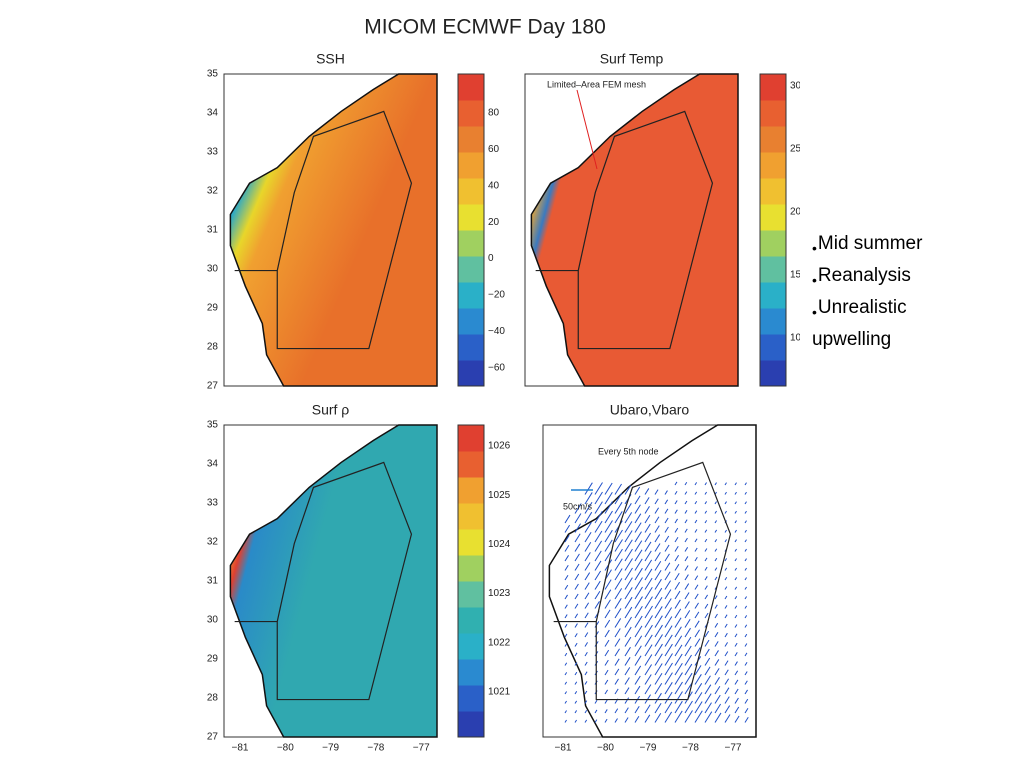  Describe the element at coordinates (213, 308) in the screenshot. I see `y-tick-label: 29` at that location.